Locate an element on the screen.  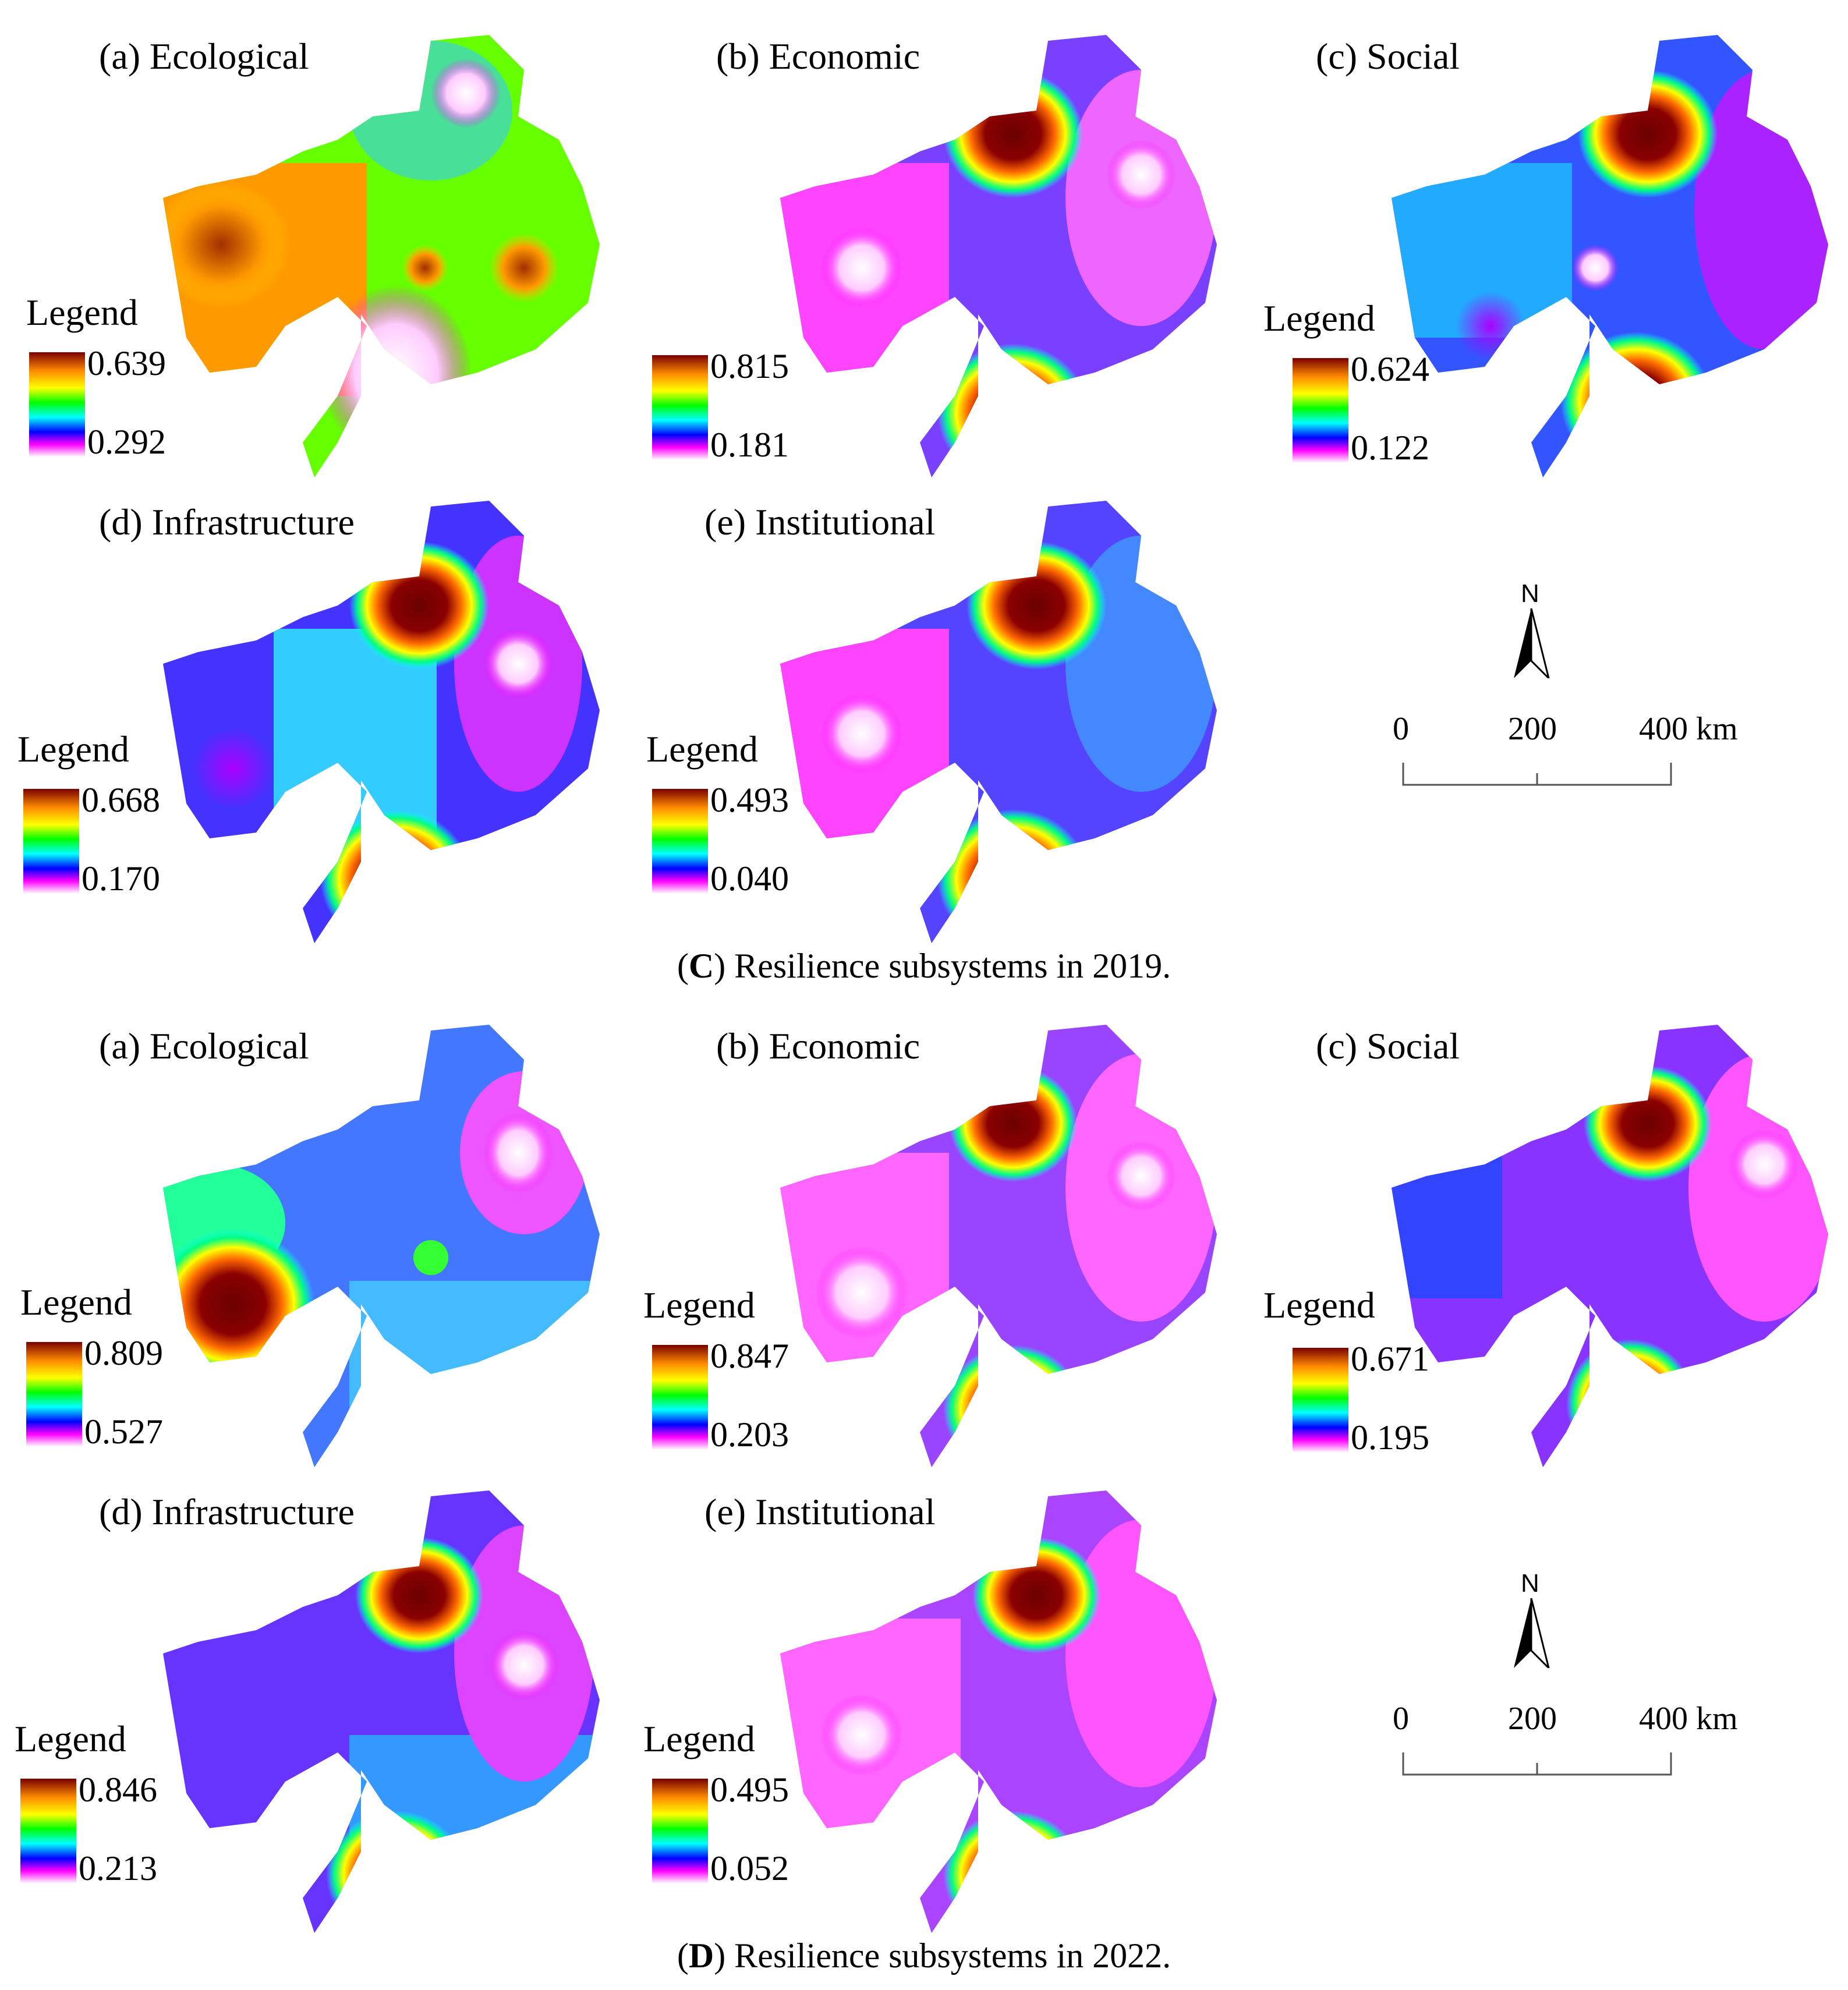
legend-max: 0.847 is located at coordinates (749, 1356).